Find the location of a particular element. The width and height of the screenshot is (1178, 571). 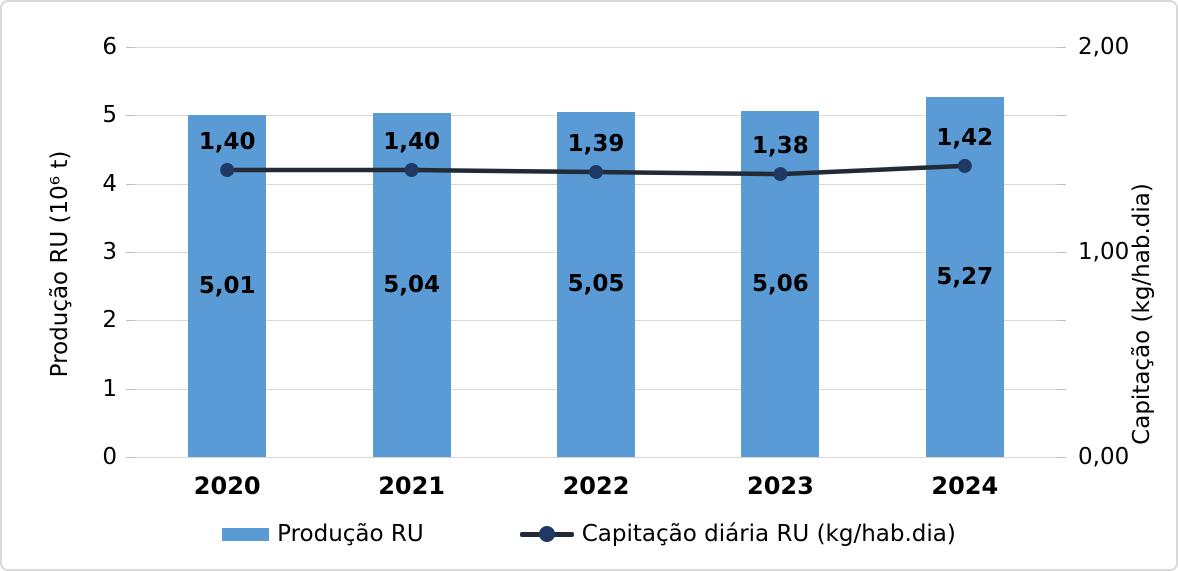

bar-value-label: 5,01 is located at coordinates (227, 285).